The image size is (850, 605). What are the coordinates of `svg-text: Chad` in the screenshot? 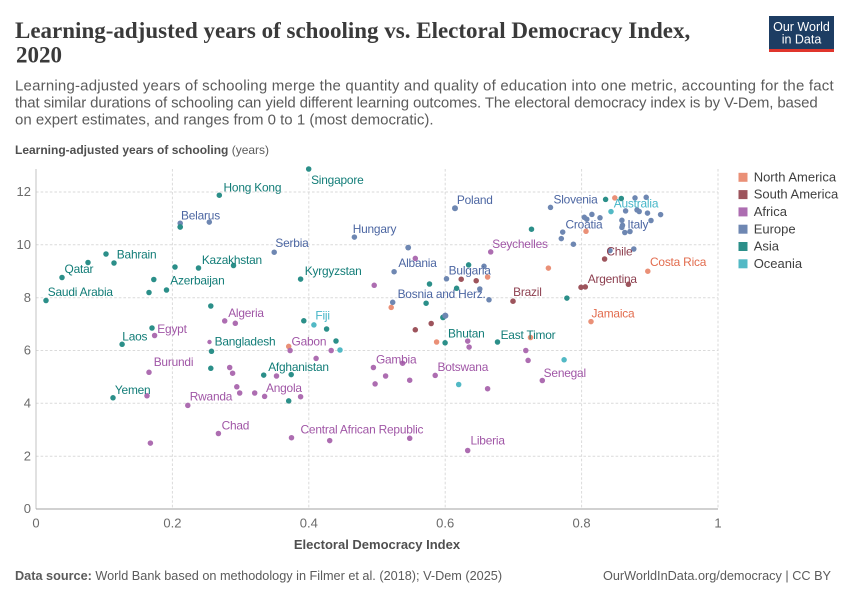 It's located at (236, 426).